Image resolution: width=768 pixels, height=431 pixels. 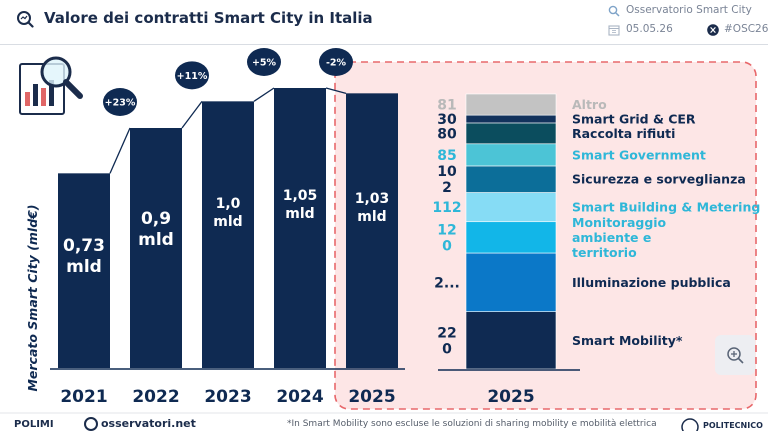 What do you see at coordinates (614, 30) in the screenshot?
I see `calendar-icon` at bounding box center [614, 30].